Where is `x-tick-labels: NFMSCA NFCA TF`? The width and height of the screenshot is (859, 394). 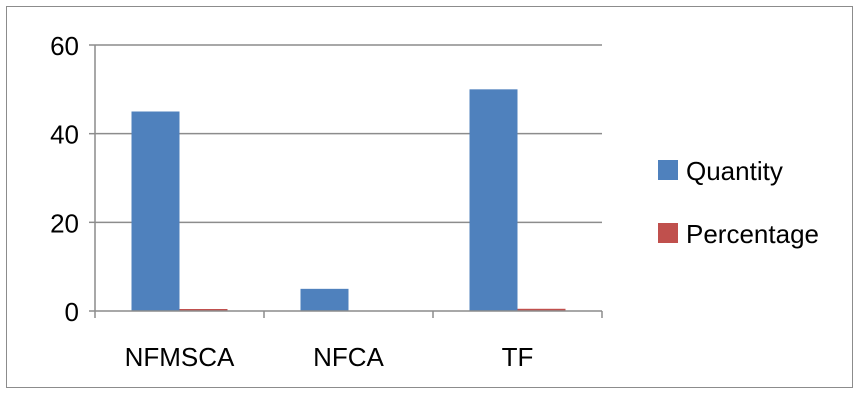
x-tick-labels: NFMSCA NFCA TF is located at coordinates (329, 357).